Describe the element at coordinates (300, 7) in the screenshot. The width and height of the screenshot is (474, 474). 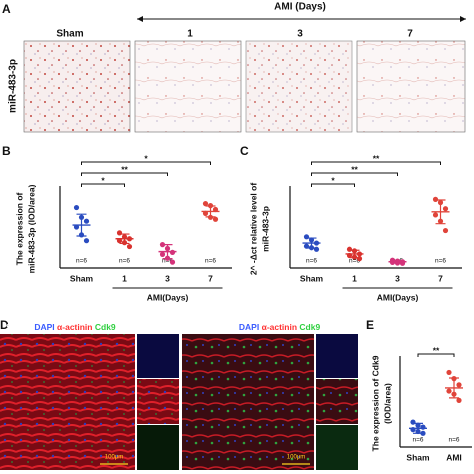
I see `group-header: AMI (Days)` at that location.